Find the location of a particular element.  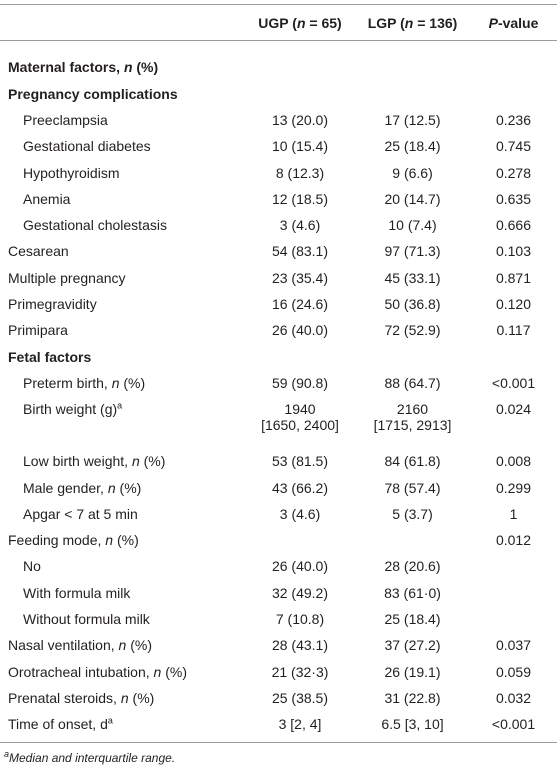

cell: 0.745 is located at coordinates (513, 146).